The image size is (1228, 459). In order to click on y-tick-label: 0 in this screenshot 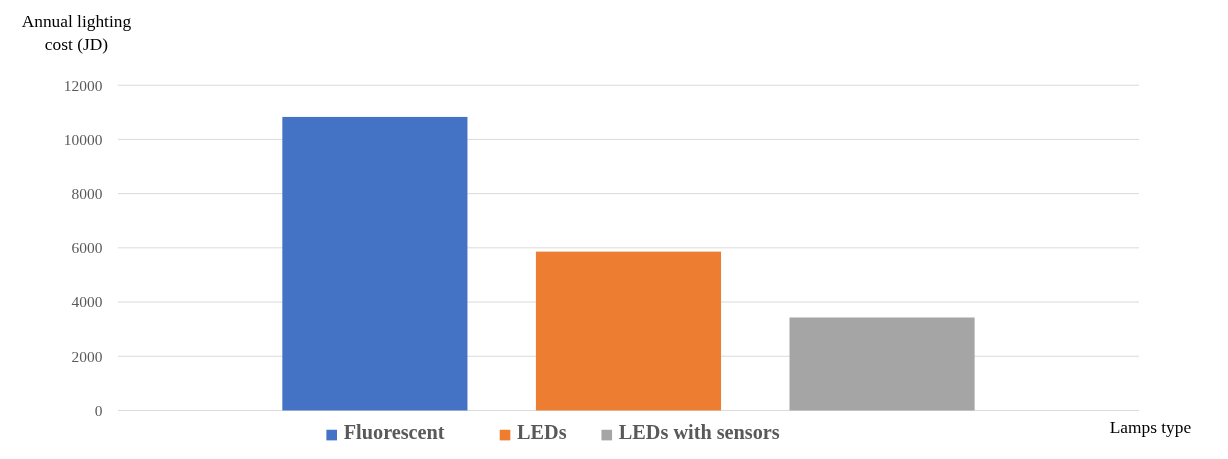, I will do `click(98, 410)`.